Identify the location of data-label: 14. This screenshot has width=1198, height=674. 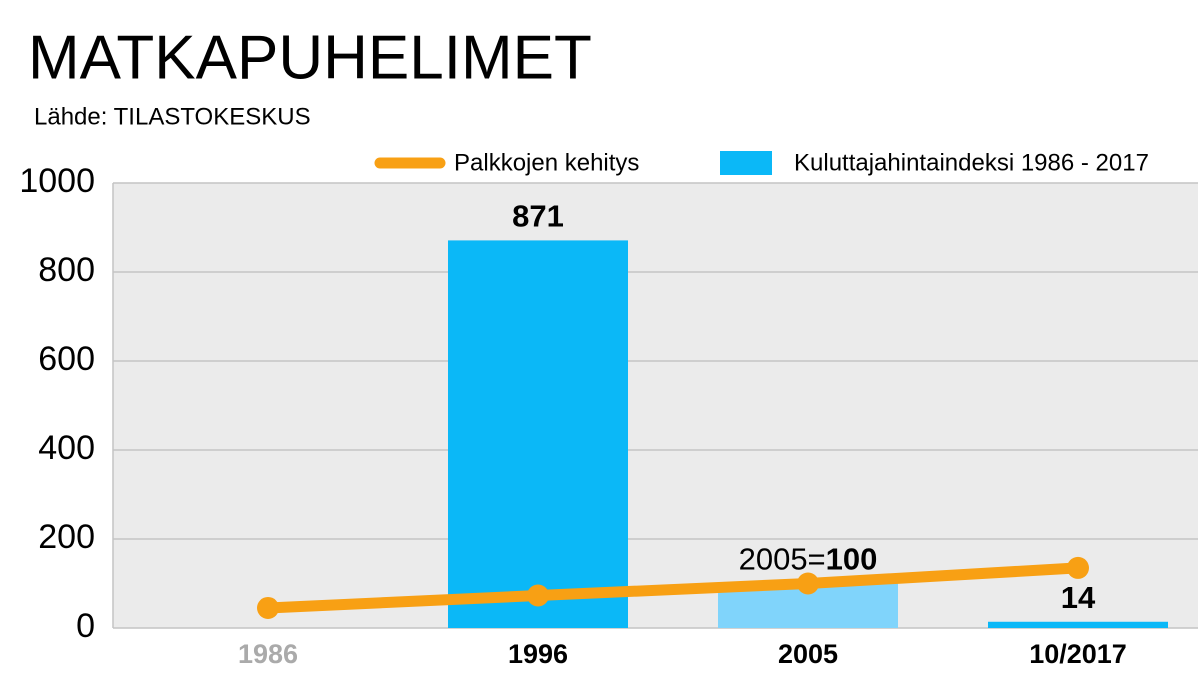
(1078, 597).